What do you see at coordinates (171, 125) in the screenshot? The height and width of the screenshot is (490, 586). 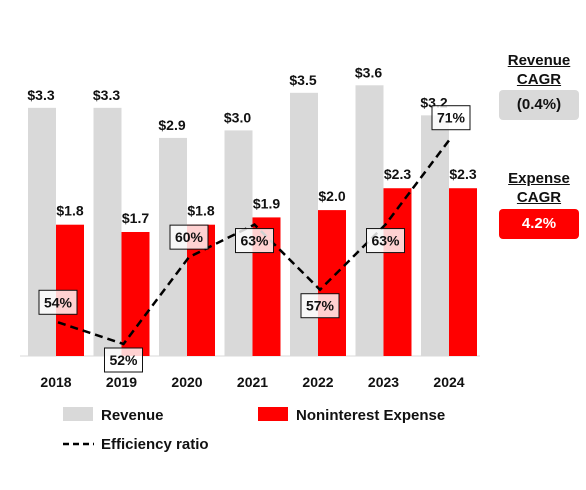 I see `revenue-bar-label: $2.9` at bounding box center [171, 125].